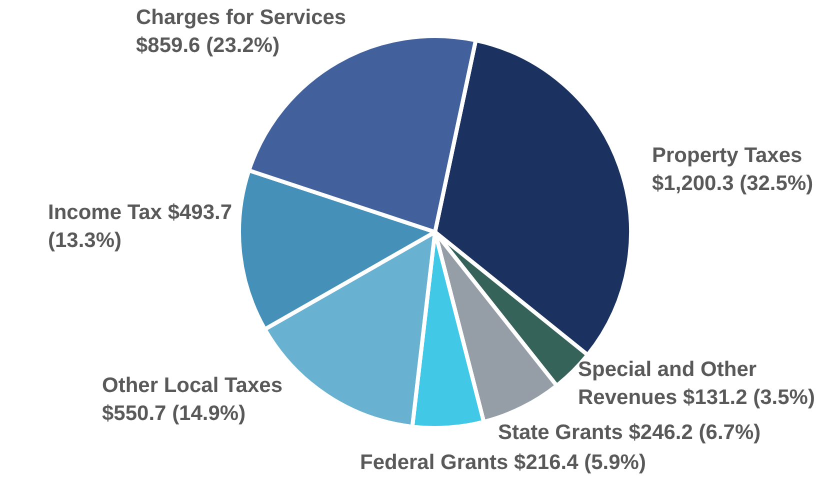 The width and height of the screenshot is (825, 479). What do you see at coordinates (174, 413) in the screenshot?
I see `data-label: $550.7 (14.9%)` at bounding box center [174, 413].